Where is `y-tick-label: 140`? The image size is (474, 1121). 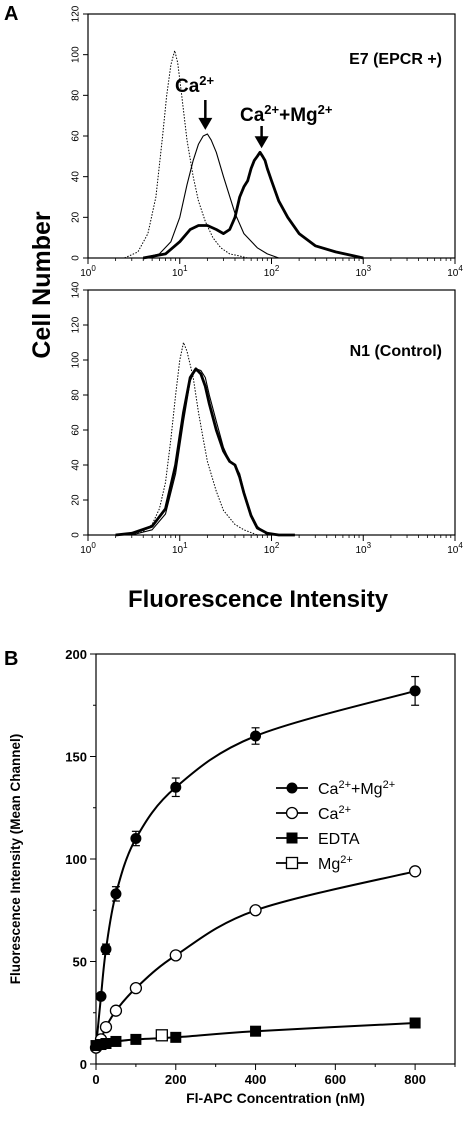 y-tick-label: 140 is located at coordinates (76, 289).